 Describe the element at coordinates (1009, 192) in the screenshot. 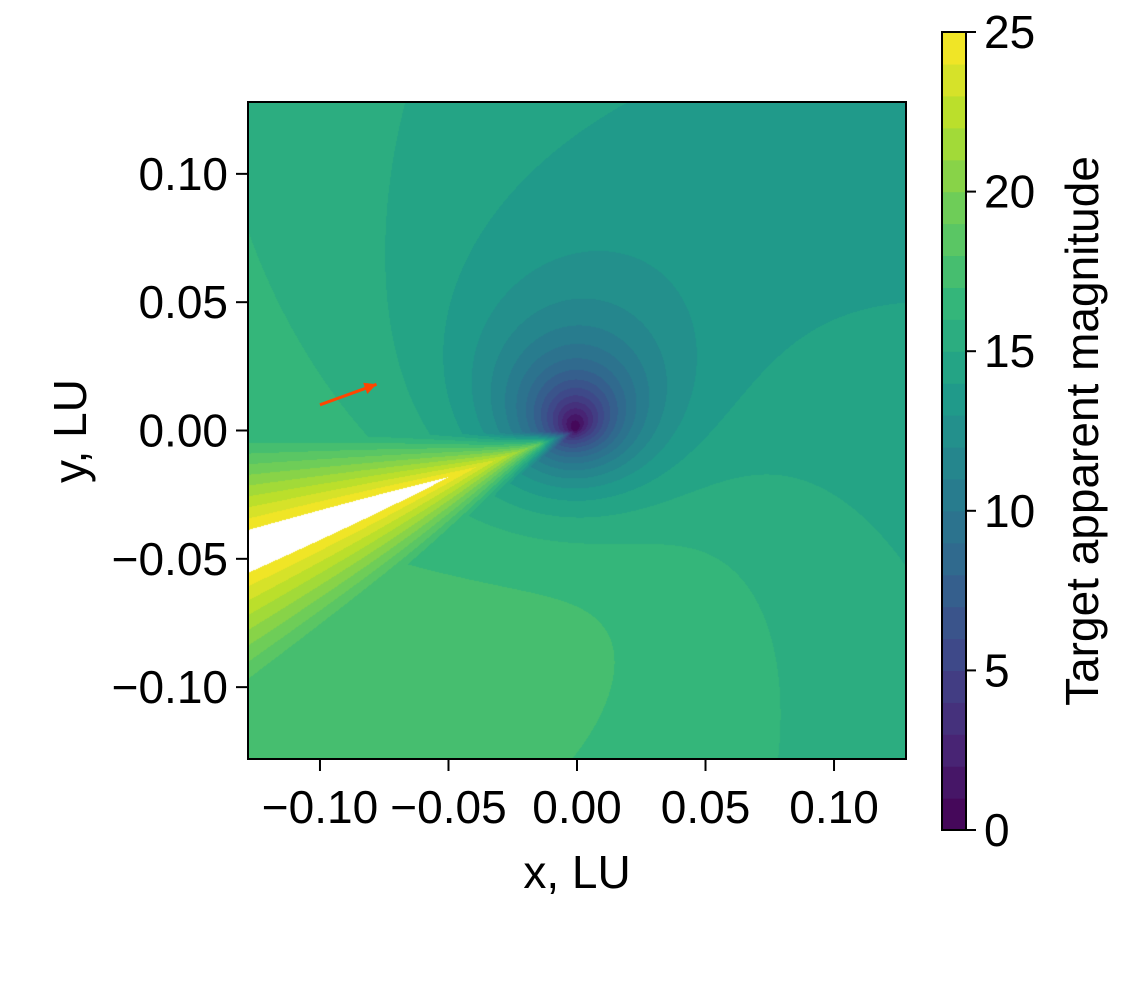

I see `colorbar-tick-label: 20` at that location.